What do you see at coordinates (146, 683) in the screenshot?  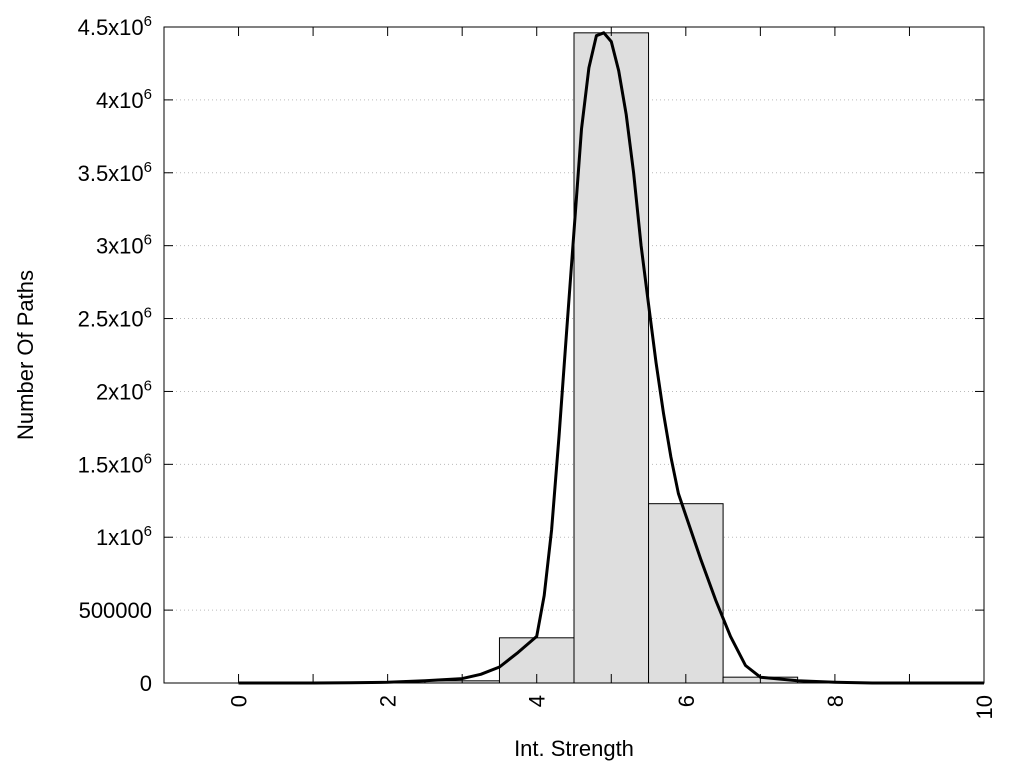 I see `y-tick-label: 0` at bounding box center [146, 683].